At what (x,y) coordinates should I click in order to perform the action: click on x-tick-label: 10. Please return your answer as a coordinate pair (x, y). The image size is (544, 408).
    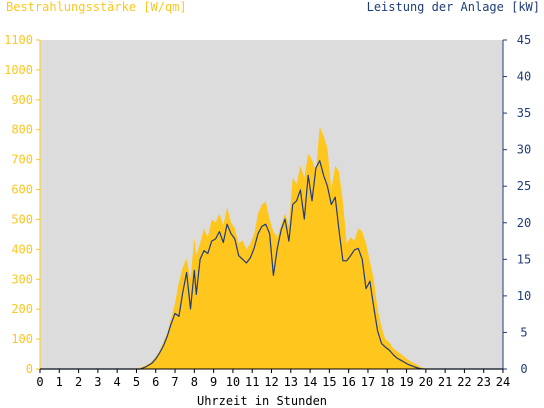
    Looking at the image, I should click on (233, 382).